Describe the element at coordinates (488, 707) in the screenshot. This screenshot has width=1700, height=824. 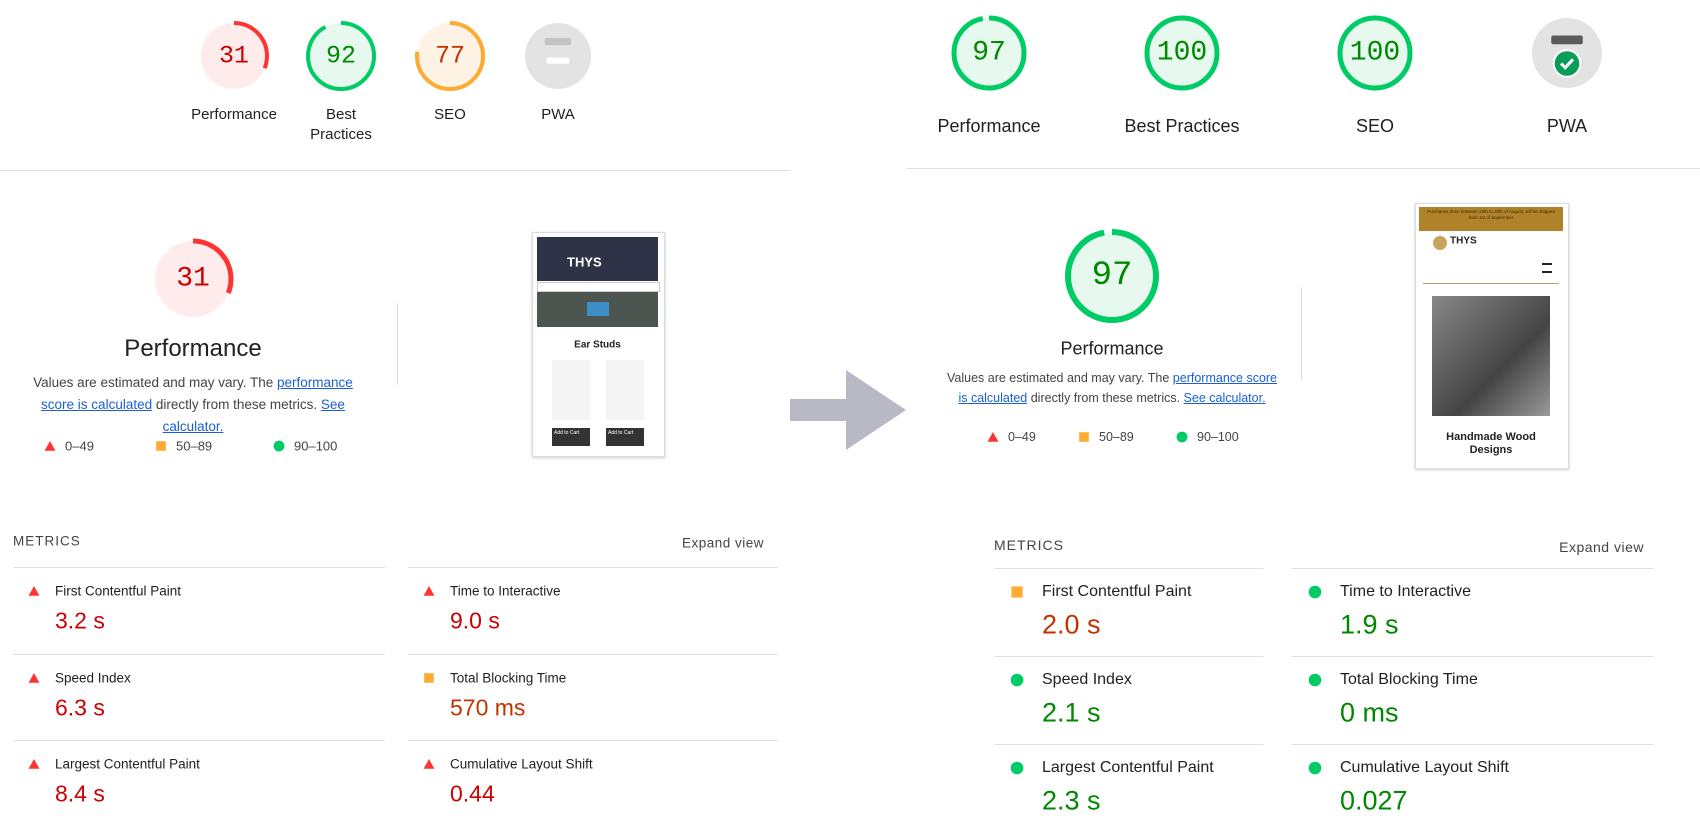
I see `metric-value: 570 ms` at that location.